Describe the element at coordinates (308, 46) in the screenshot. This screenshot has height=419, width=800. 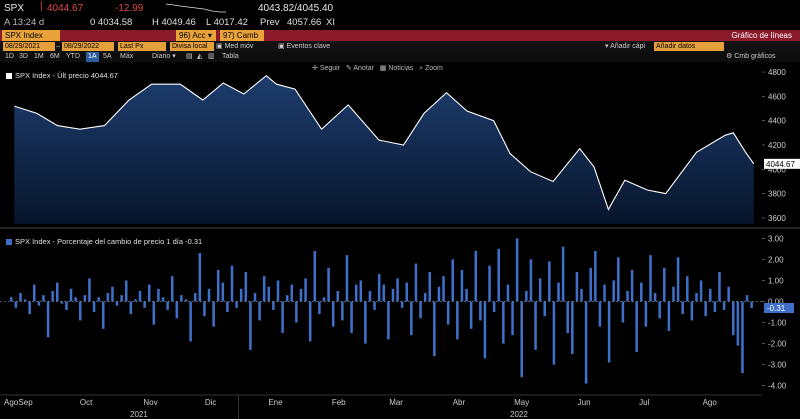
I see `eventos-label: Eventos clave` at that location.